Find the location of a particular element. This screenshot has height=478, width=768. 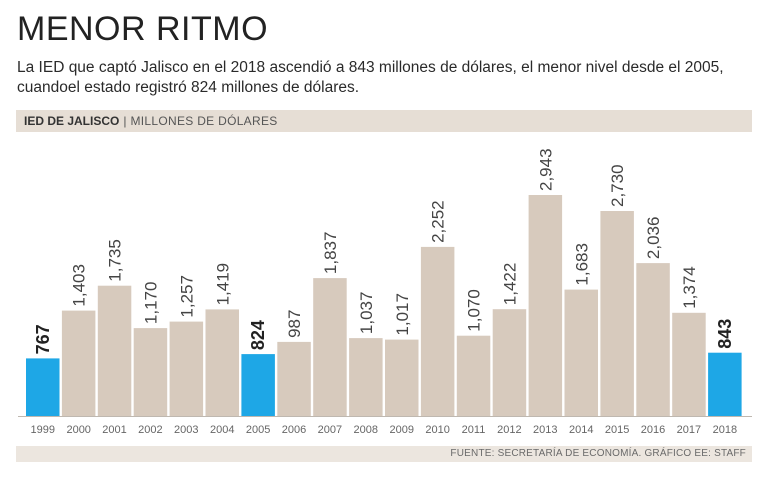

bar-2001 is located at coordinates (114, 350).